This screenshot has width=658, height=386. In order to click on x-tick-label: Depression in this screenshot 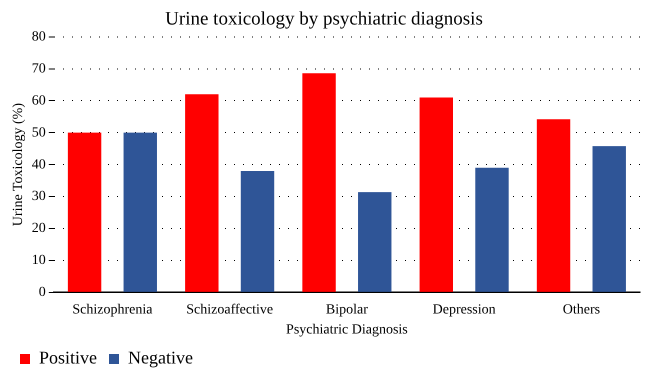, I will do `click(464, 310)`.